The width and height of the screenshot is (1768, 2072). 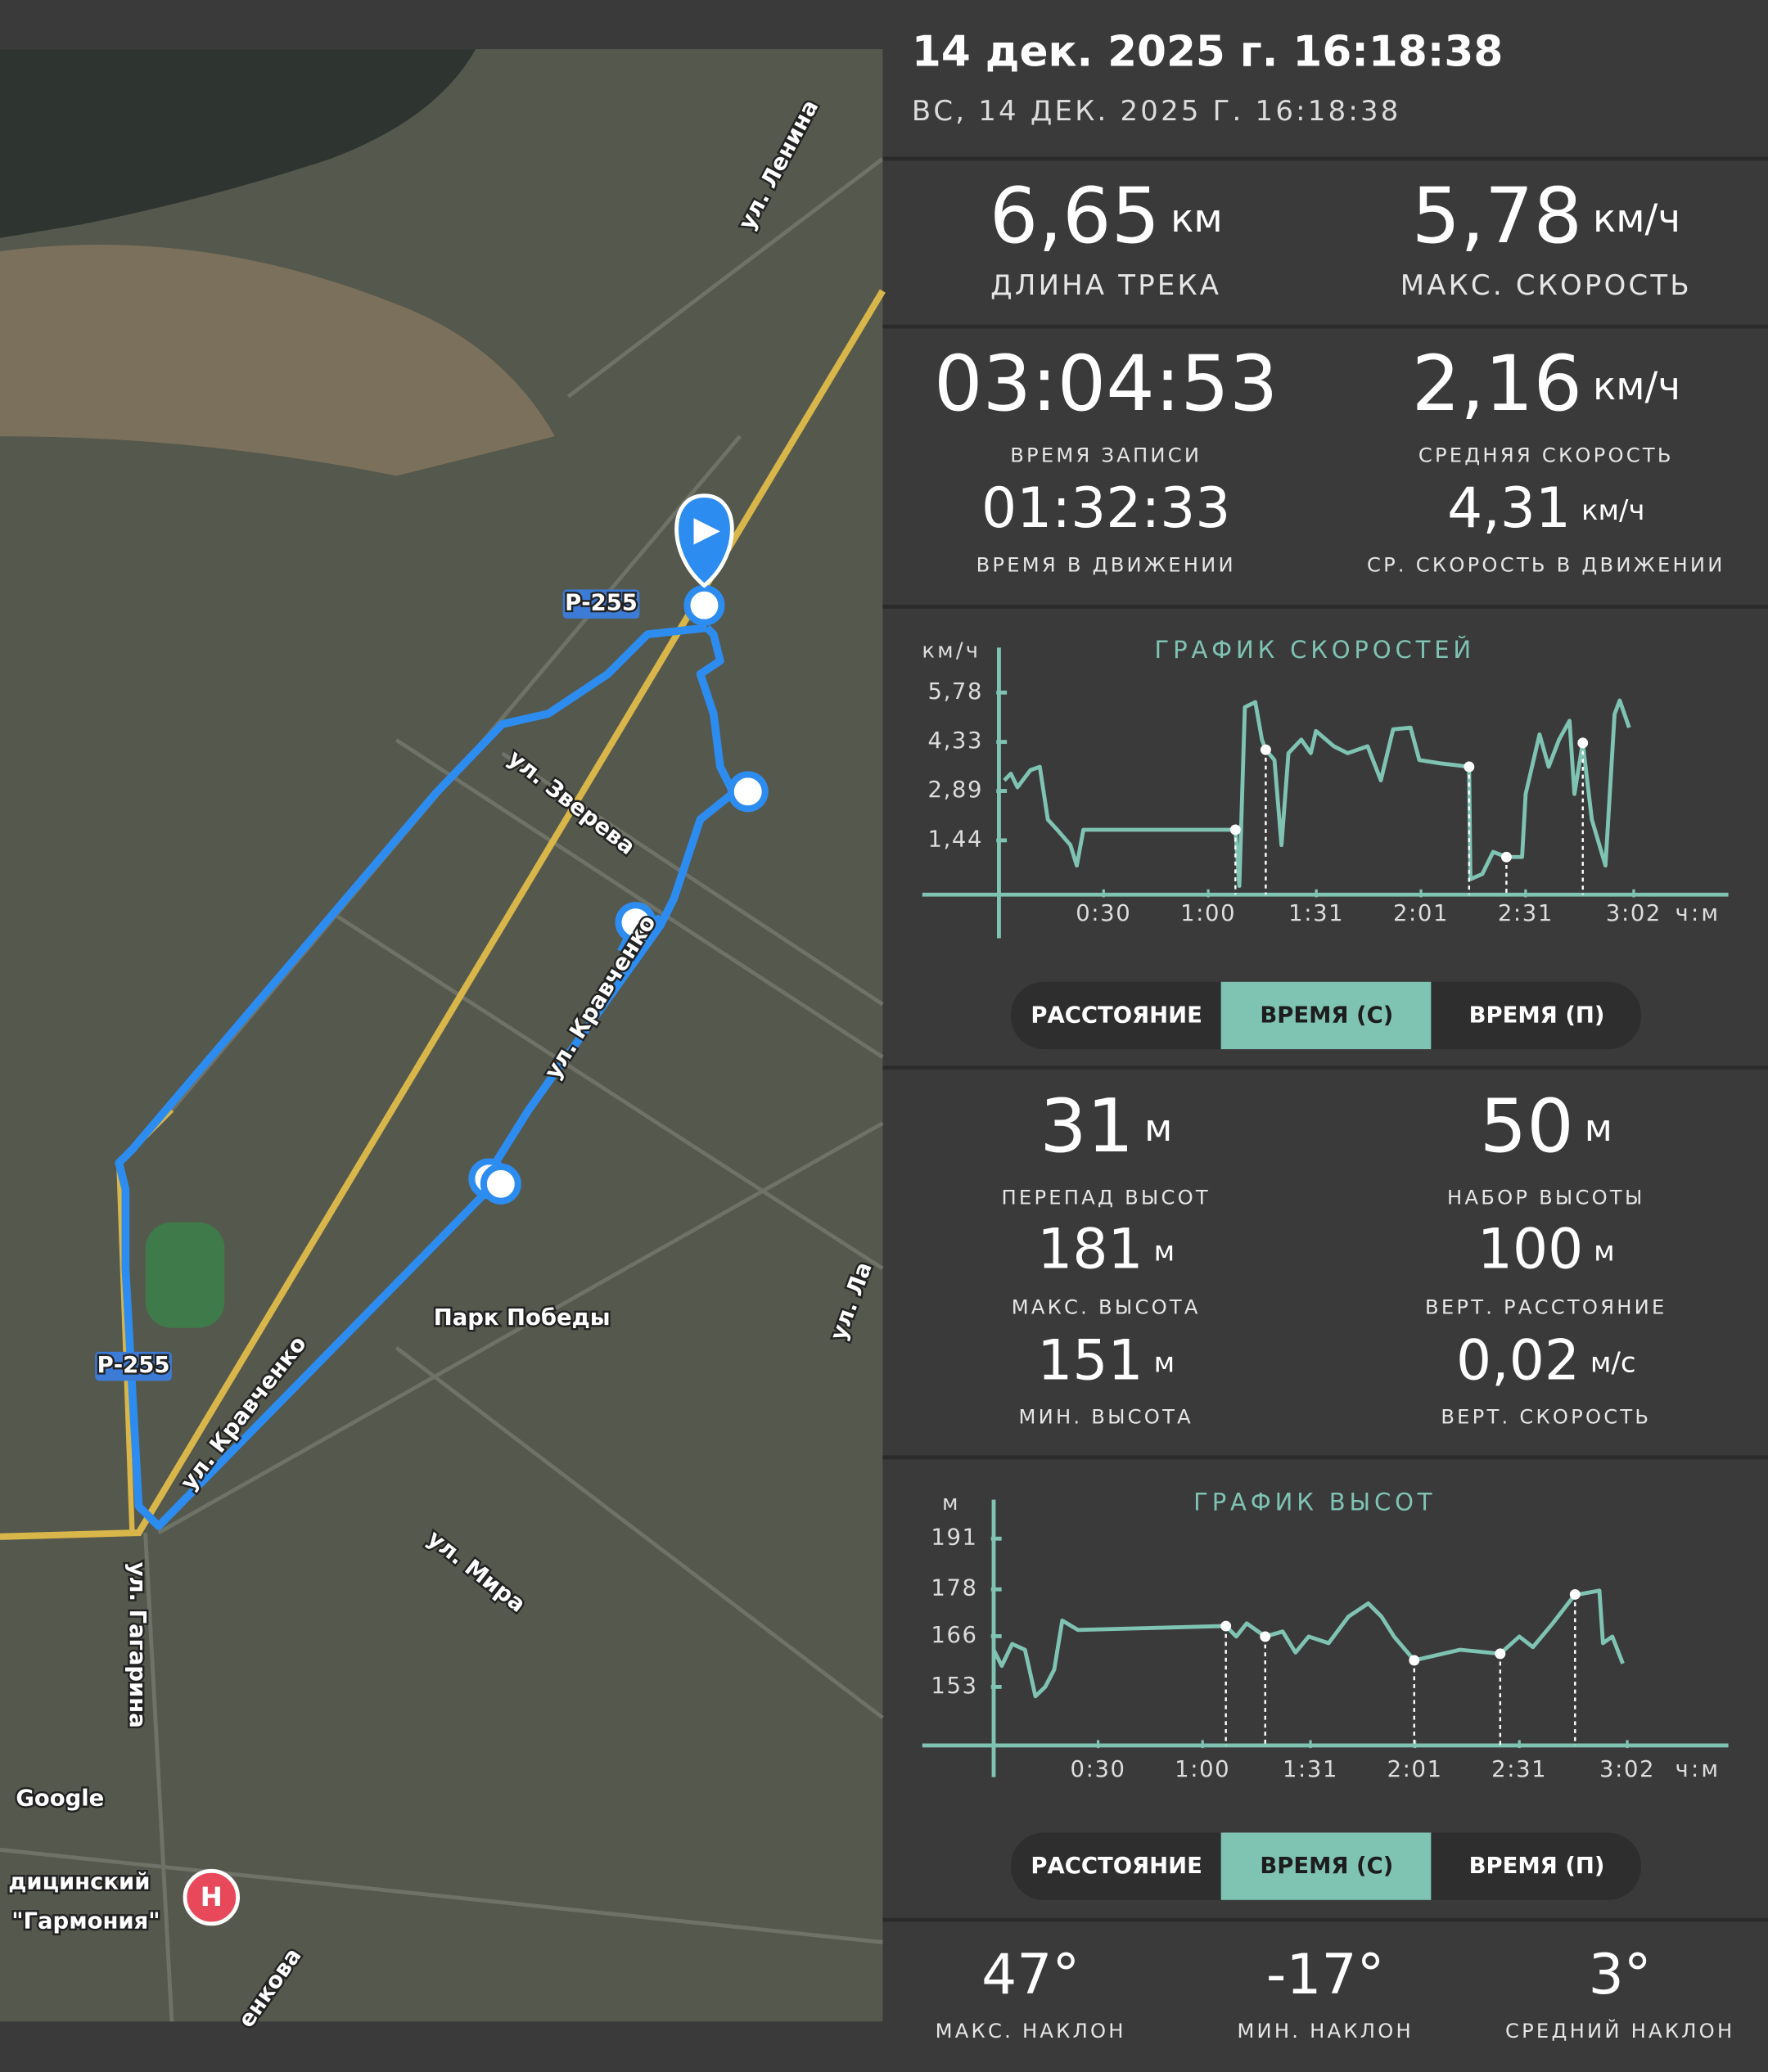 What do you see at coordinates (952, 651) in the screenshot?
I see `y-axis-label: км/ч` at bounding box center [952, 651].